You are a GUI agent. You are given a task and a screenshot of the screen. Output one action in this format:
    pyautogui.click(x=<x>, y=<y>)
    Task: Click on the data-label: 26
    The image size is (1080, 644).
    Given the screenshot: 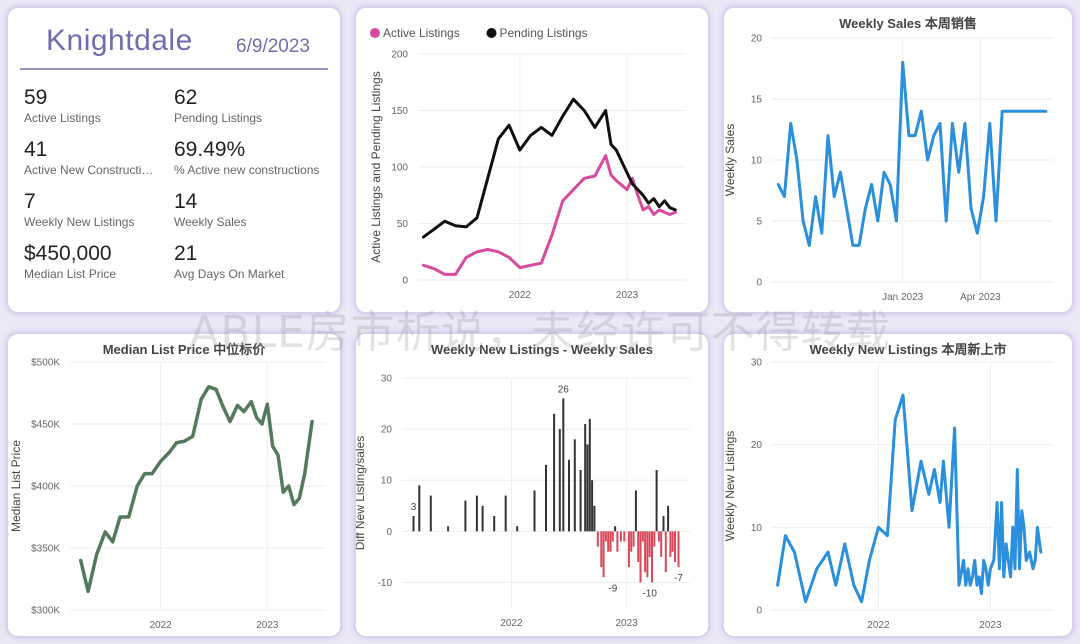 What is the action you would take?
    pyautogui.click(x=564, y=389)
    